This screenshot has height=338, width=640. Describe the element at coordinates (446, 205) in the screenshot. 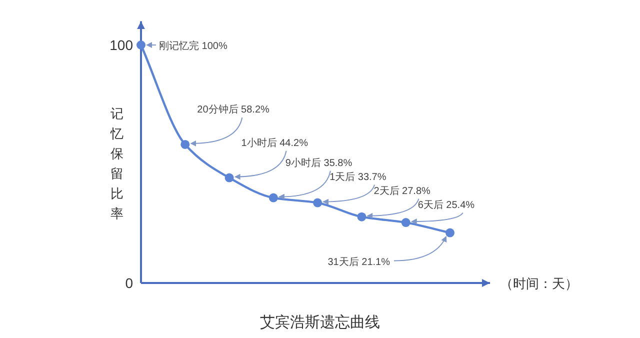

I see `value-label: 6天后 25.4%` at that location.